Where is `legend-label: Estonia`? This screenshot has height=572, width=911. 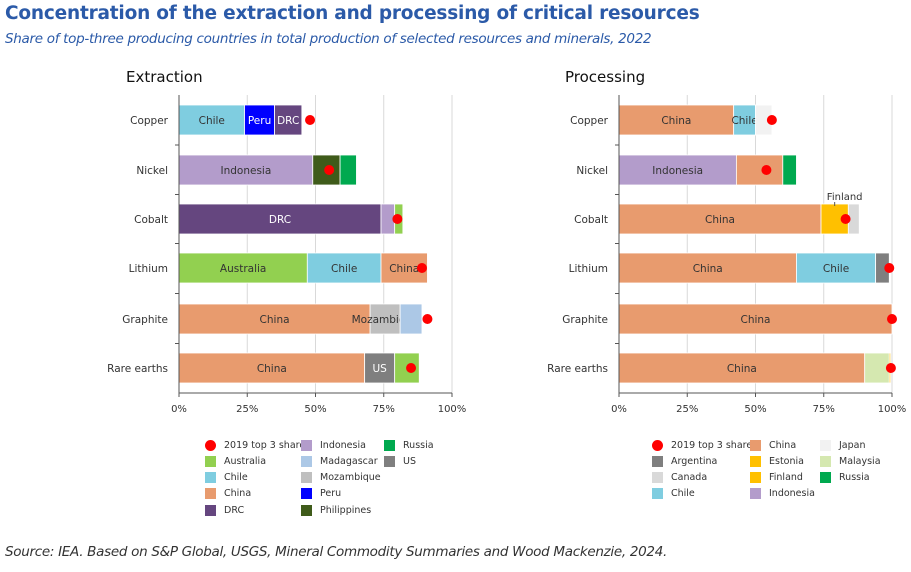 legend-label: Estonia is located at coordinates (786, 461).